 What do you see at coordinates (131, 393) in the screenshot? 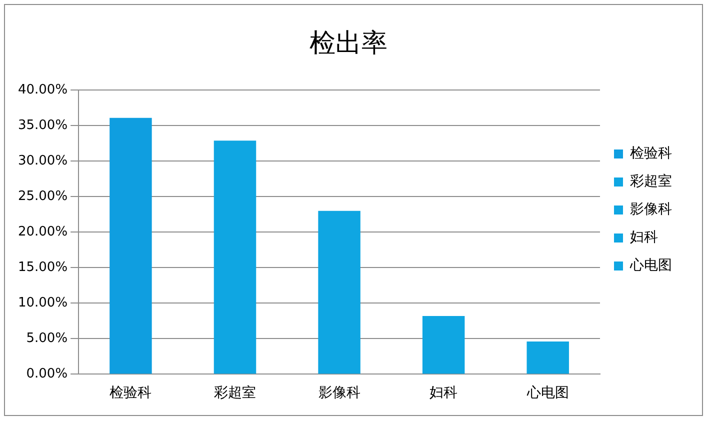
I see `x-tick-label: 检验科` at bounding box center [131, 393].